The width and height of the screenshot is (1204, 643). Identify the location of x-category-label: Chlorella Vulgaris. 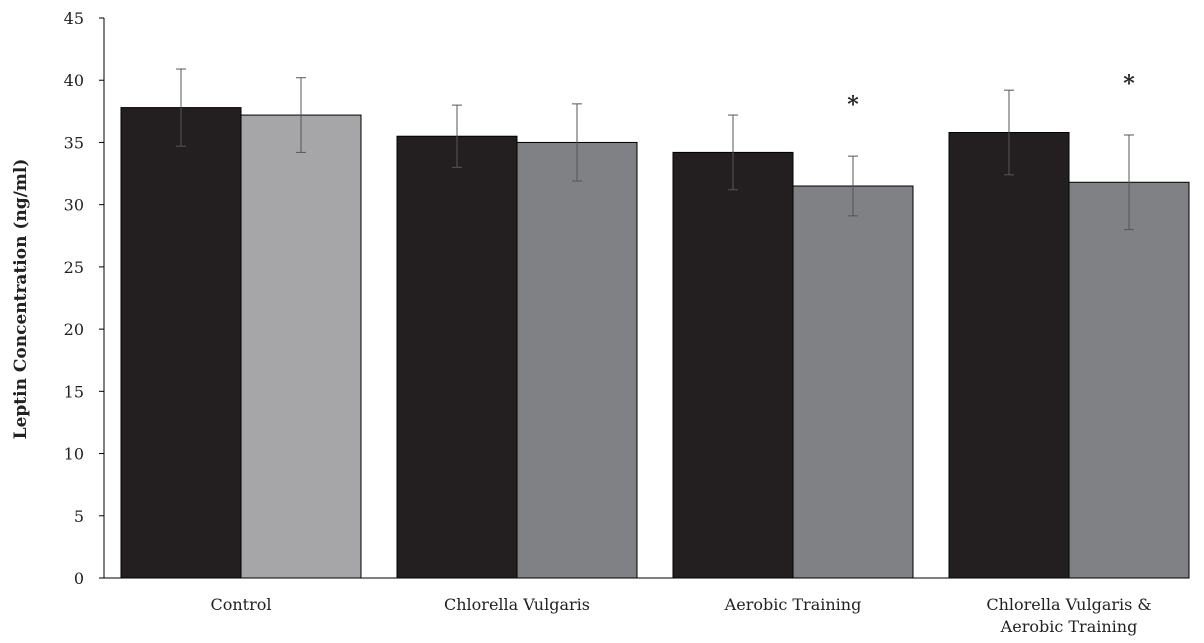
(517, 604).